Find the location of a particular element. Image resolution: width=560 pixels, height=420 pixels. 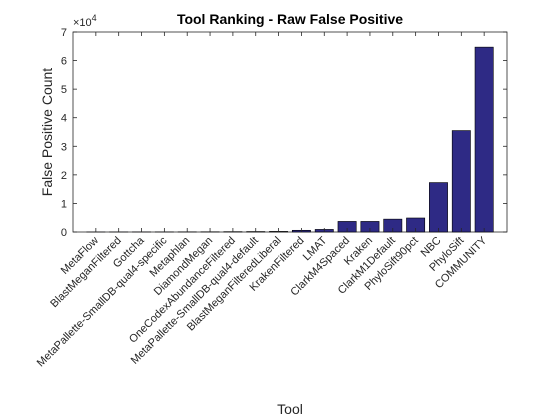

chart-title: Tool Ranking - Raw False Positive is located at coordinates (290, 19).